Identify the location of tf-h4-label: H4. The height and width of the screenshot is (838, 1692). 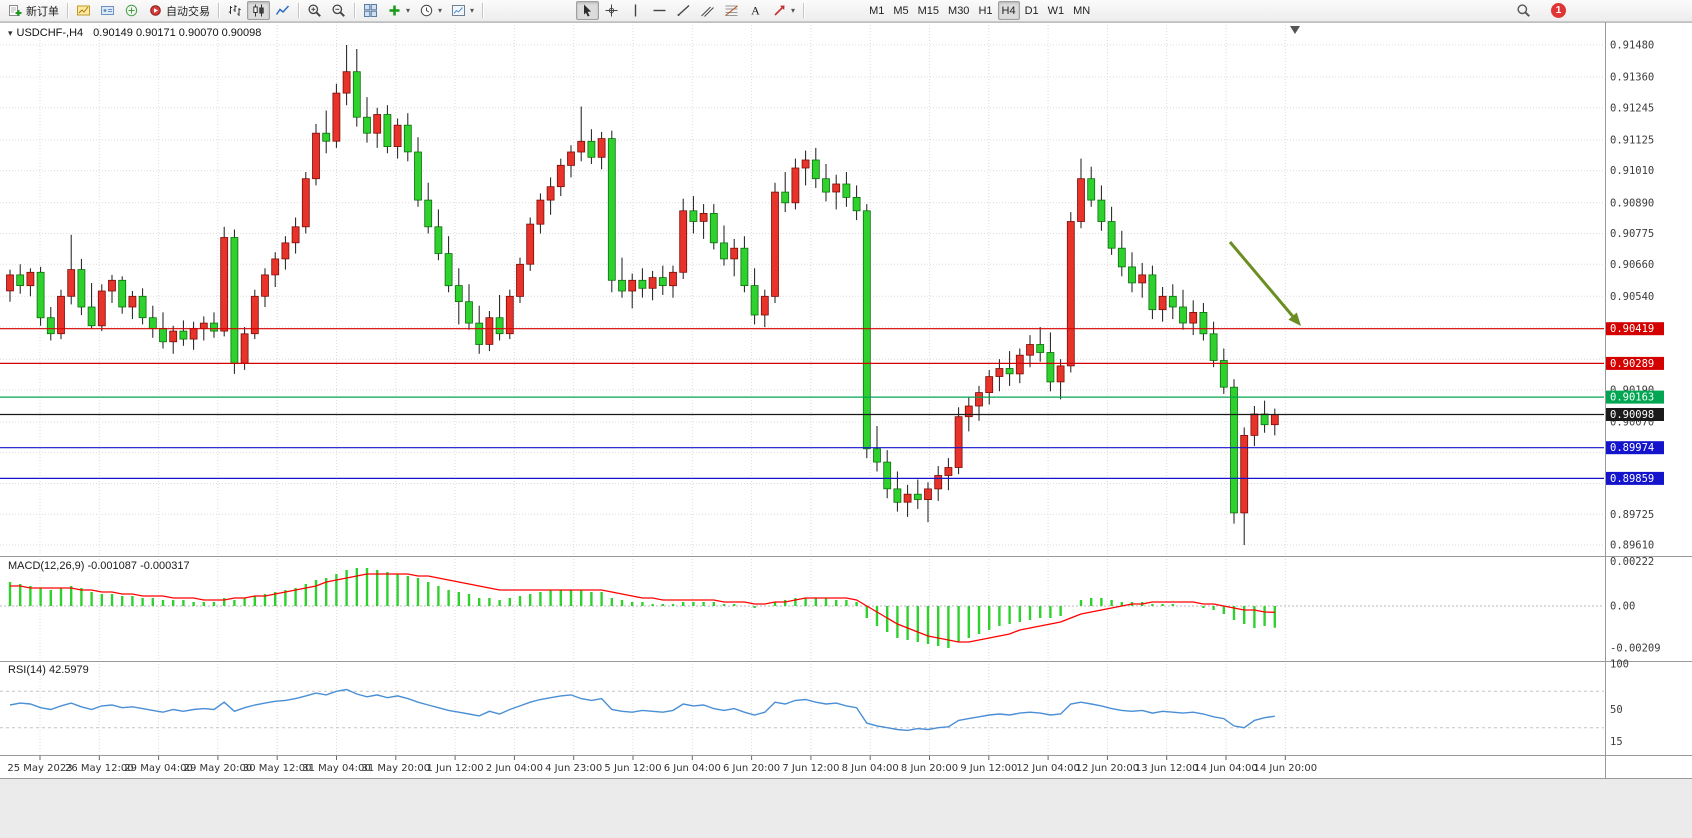
(1008, 10).